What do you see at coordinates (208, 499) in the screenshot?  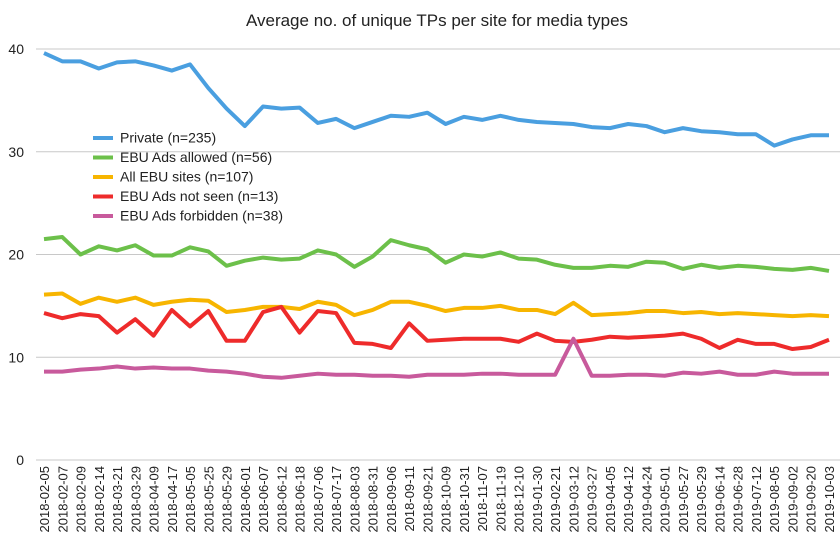 I see `x-tick-label: 2018-05-25` at bounding box center [208, 499].